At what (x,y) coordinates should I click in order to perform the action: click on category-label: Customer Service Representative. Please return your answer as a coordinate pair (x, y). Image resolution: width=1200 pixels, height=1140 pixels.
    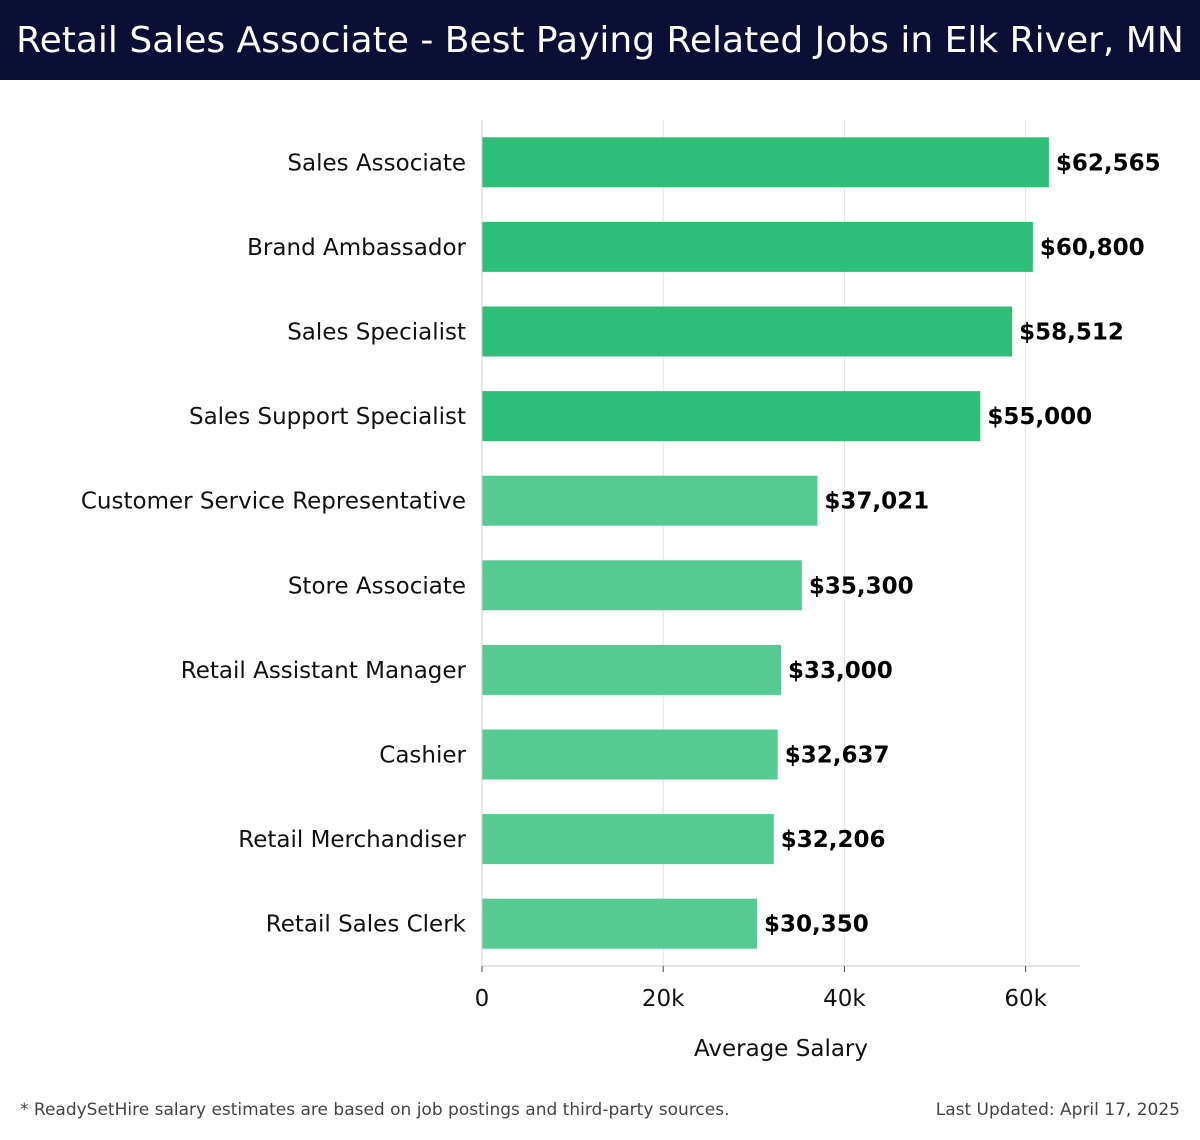
    Looking at the image, I should click on (273, 502).